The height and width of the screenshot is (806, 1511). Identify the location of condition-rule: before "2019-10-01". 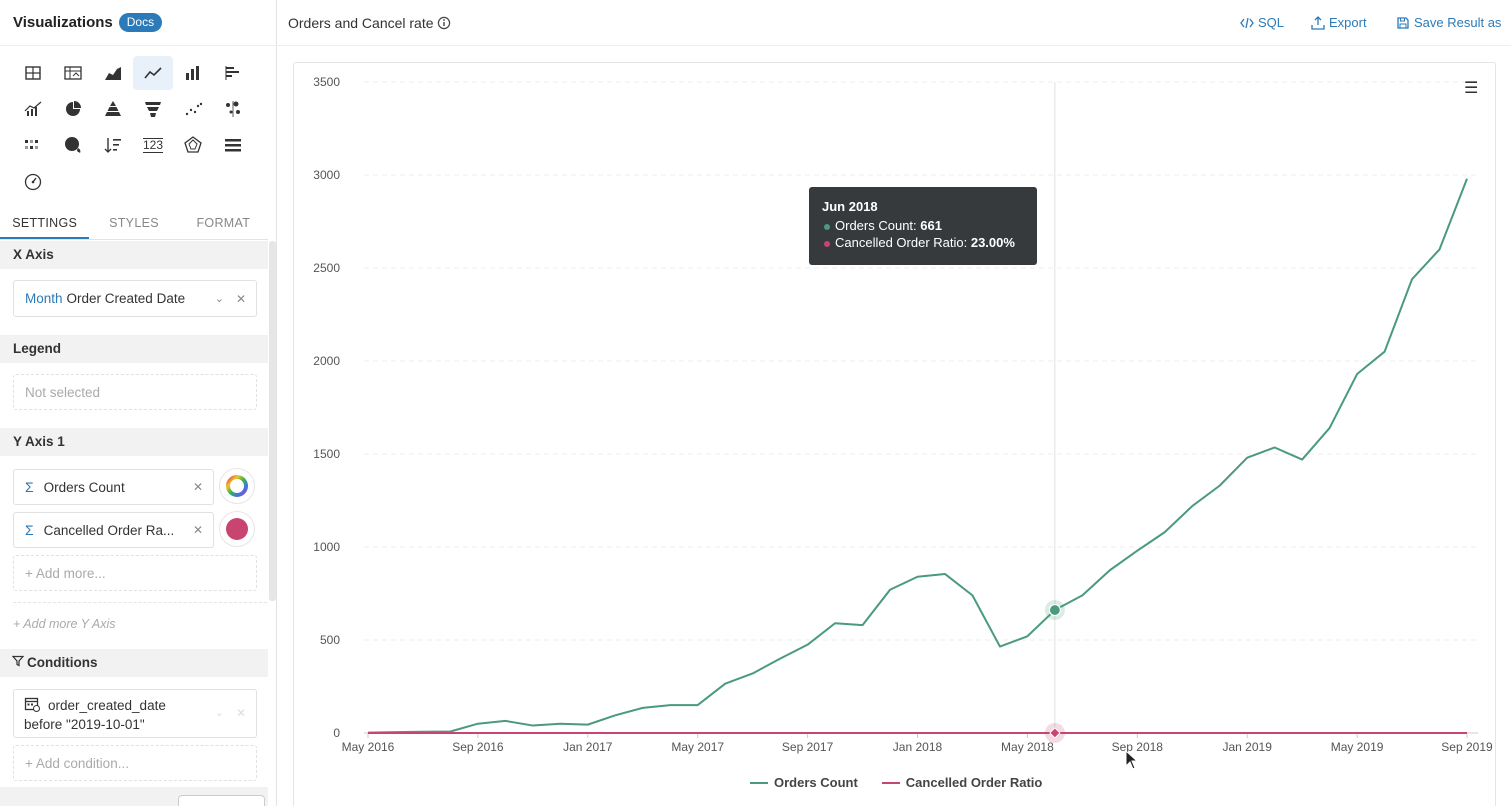
(84, 724).